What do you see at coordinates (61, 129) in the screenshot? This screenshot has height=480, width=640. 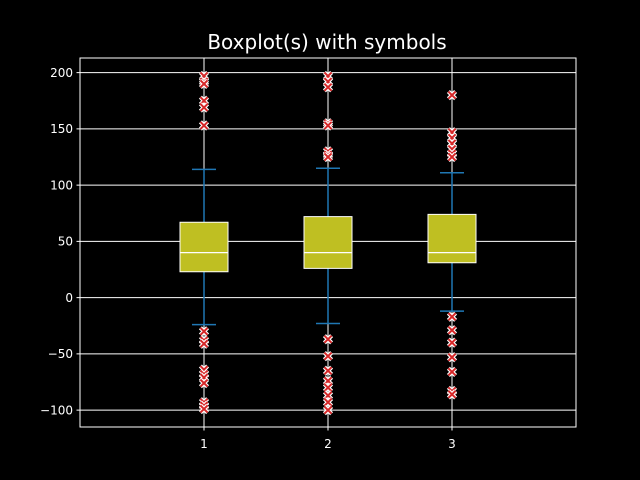 I see `y-tick-label: 150` at bounding box center [61, 129].